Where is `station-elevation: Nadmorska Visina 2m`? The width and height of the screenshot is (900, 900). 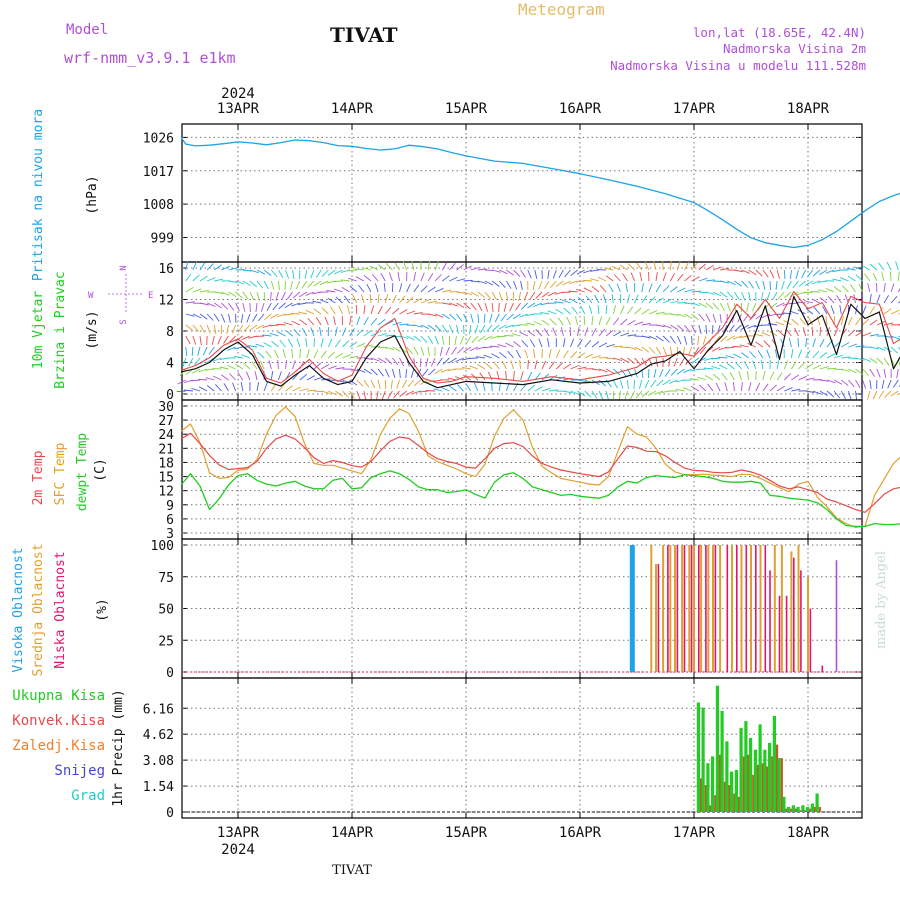
station-elevation: Nadmorska Visina 2m is located at coordinates (794, 48).